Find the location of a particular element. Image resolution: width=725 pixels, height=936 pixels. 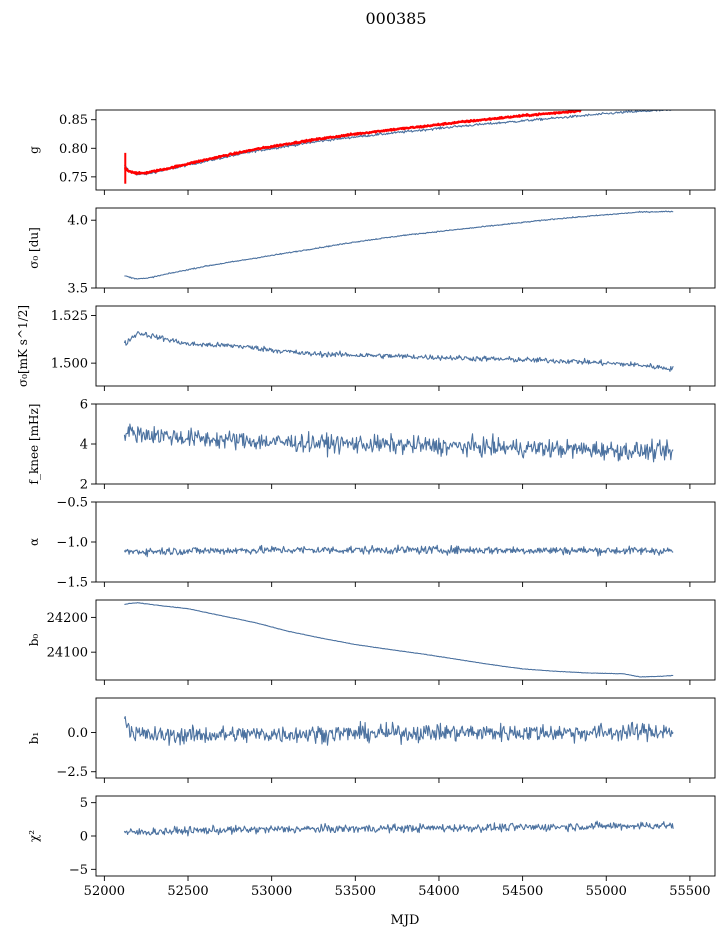

x-tick-label: 55000 is located at coordinates (606, 891).